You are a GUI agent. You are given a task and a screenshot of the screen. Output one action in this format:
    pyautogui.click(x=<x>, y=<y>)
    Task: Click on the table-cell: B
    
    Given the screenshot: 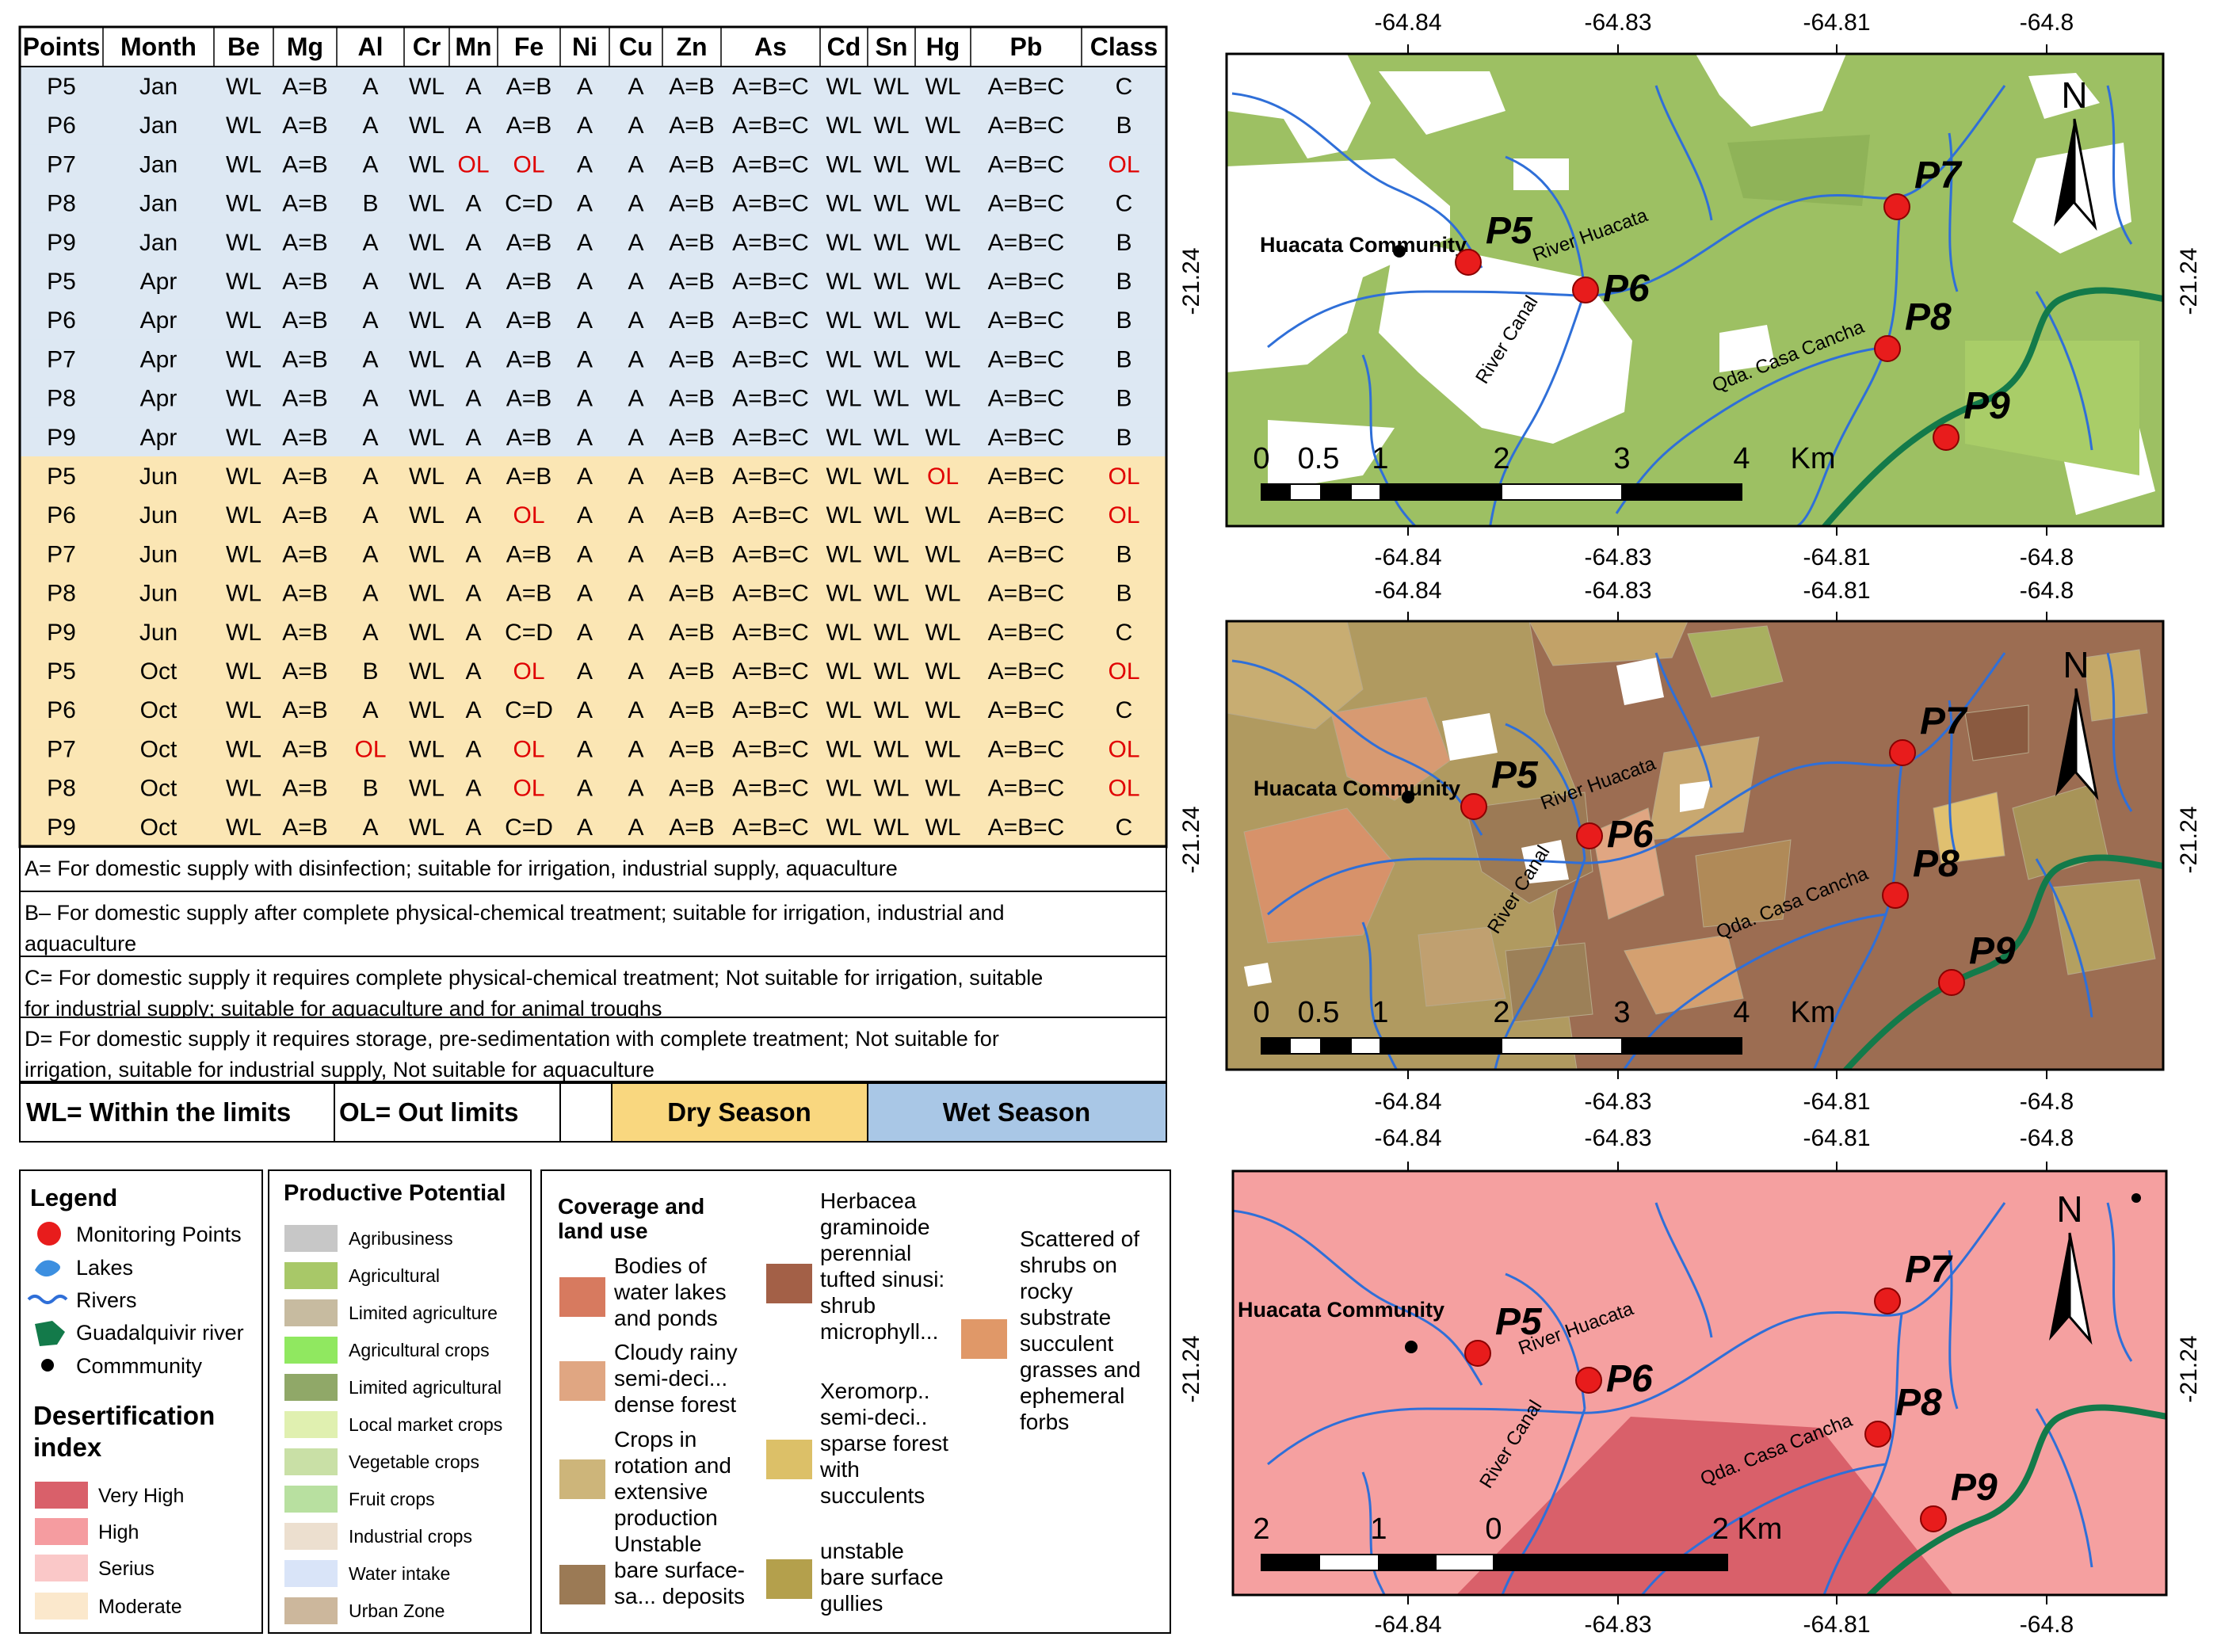 What is the action you would take?
    pyautogui.click(x=1123, y=126)
    